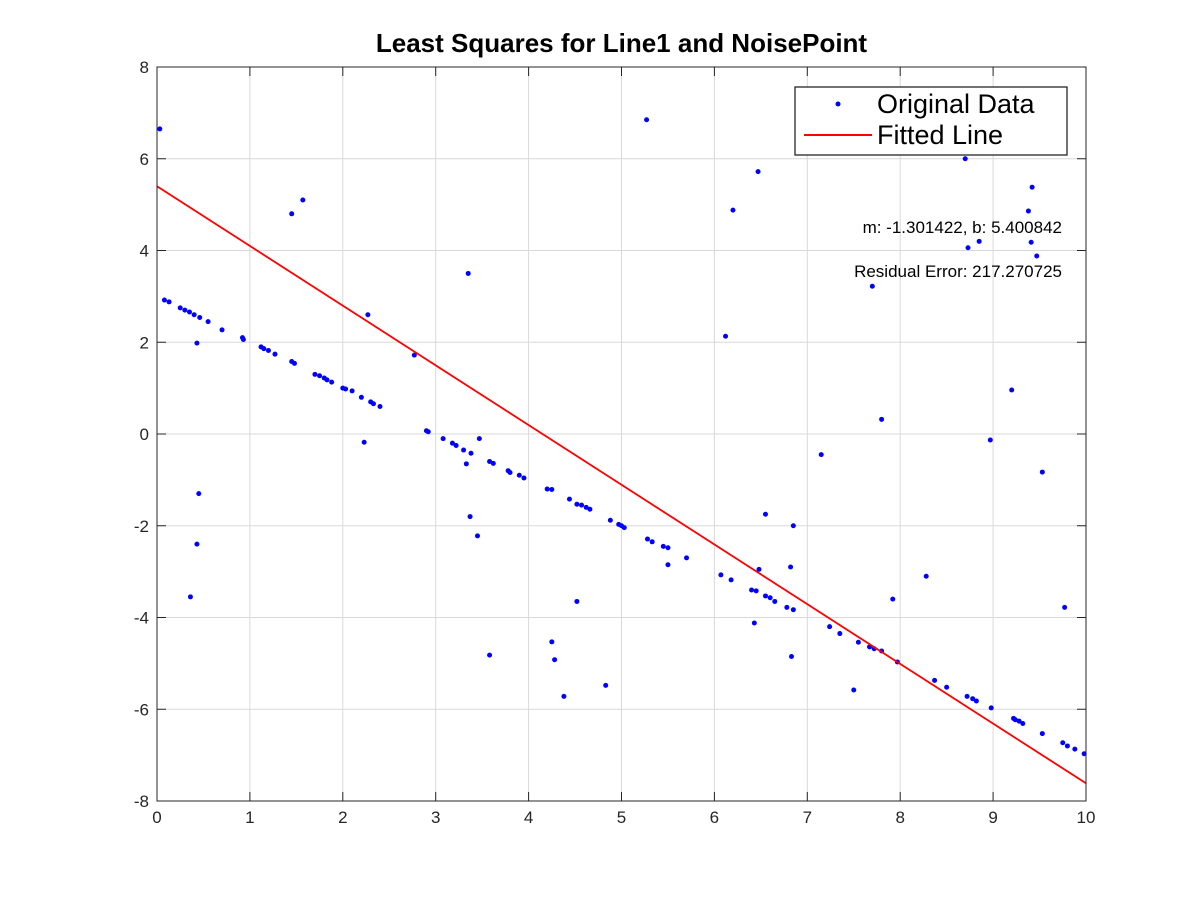  I want to click on y-tick-label: -4, so click(141, 618).